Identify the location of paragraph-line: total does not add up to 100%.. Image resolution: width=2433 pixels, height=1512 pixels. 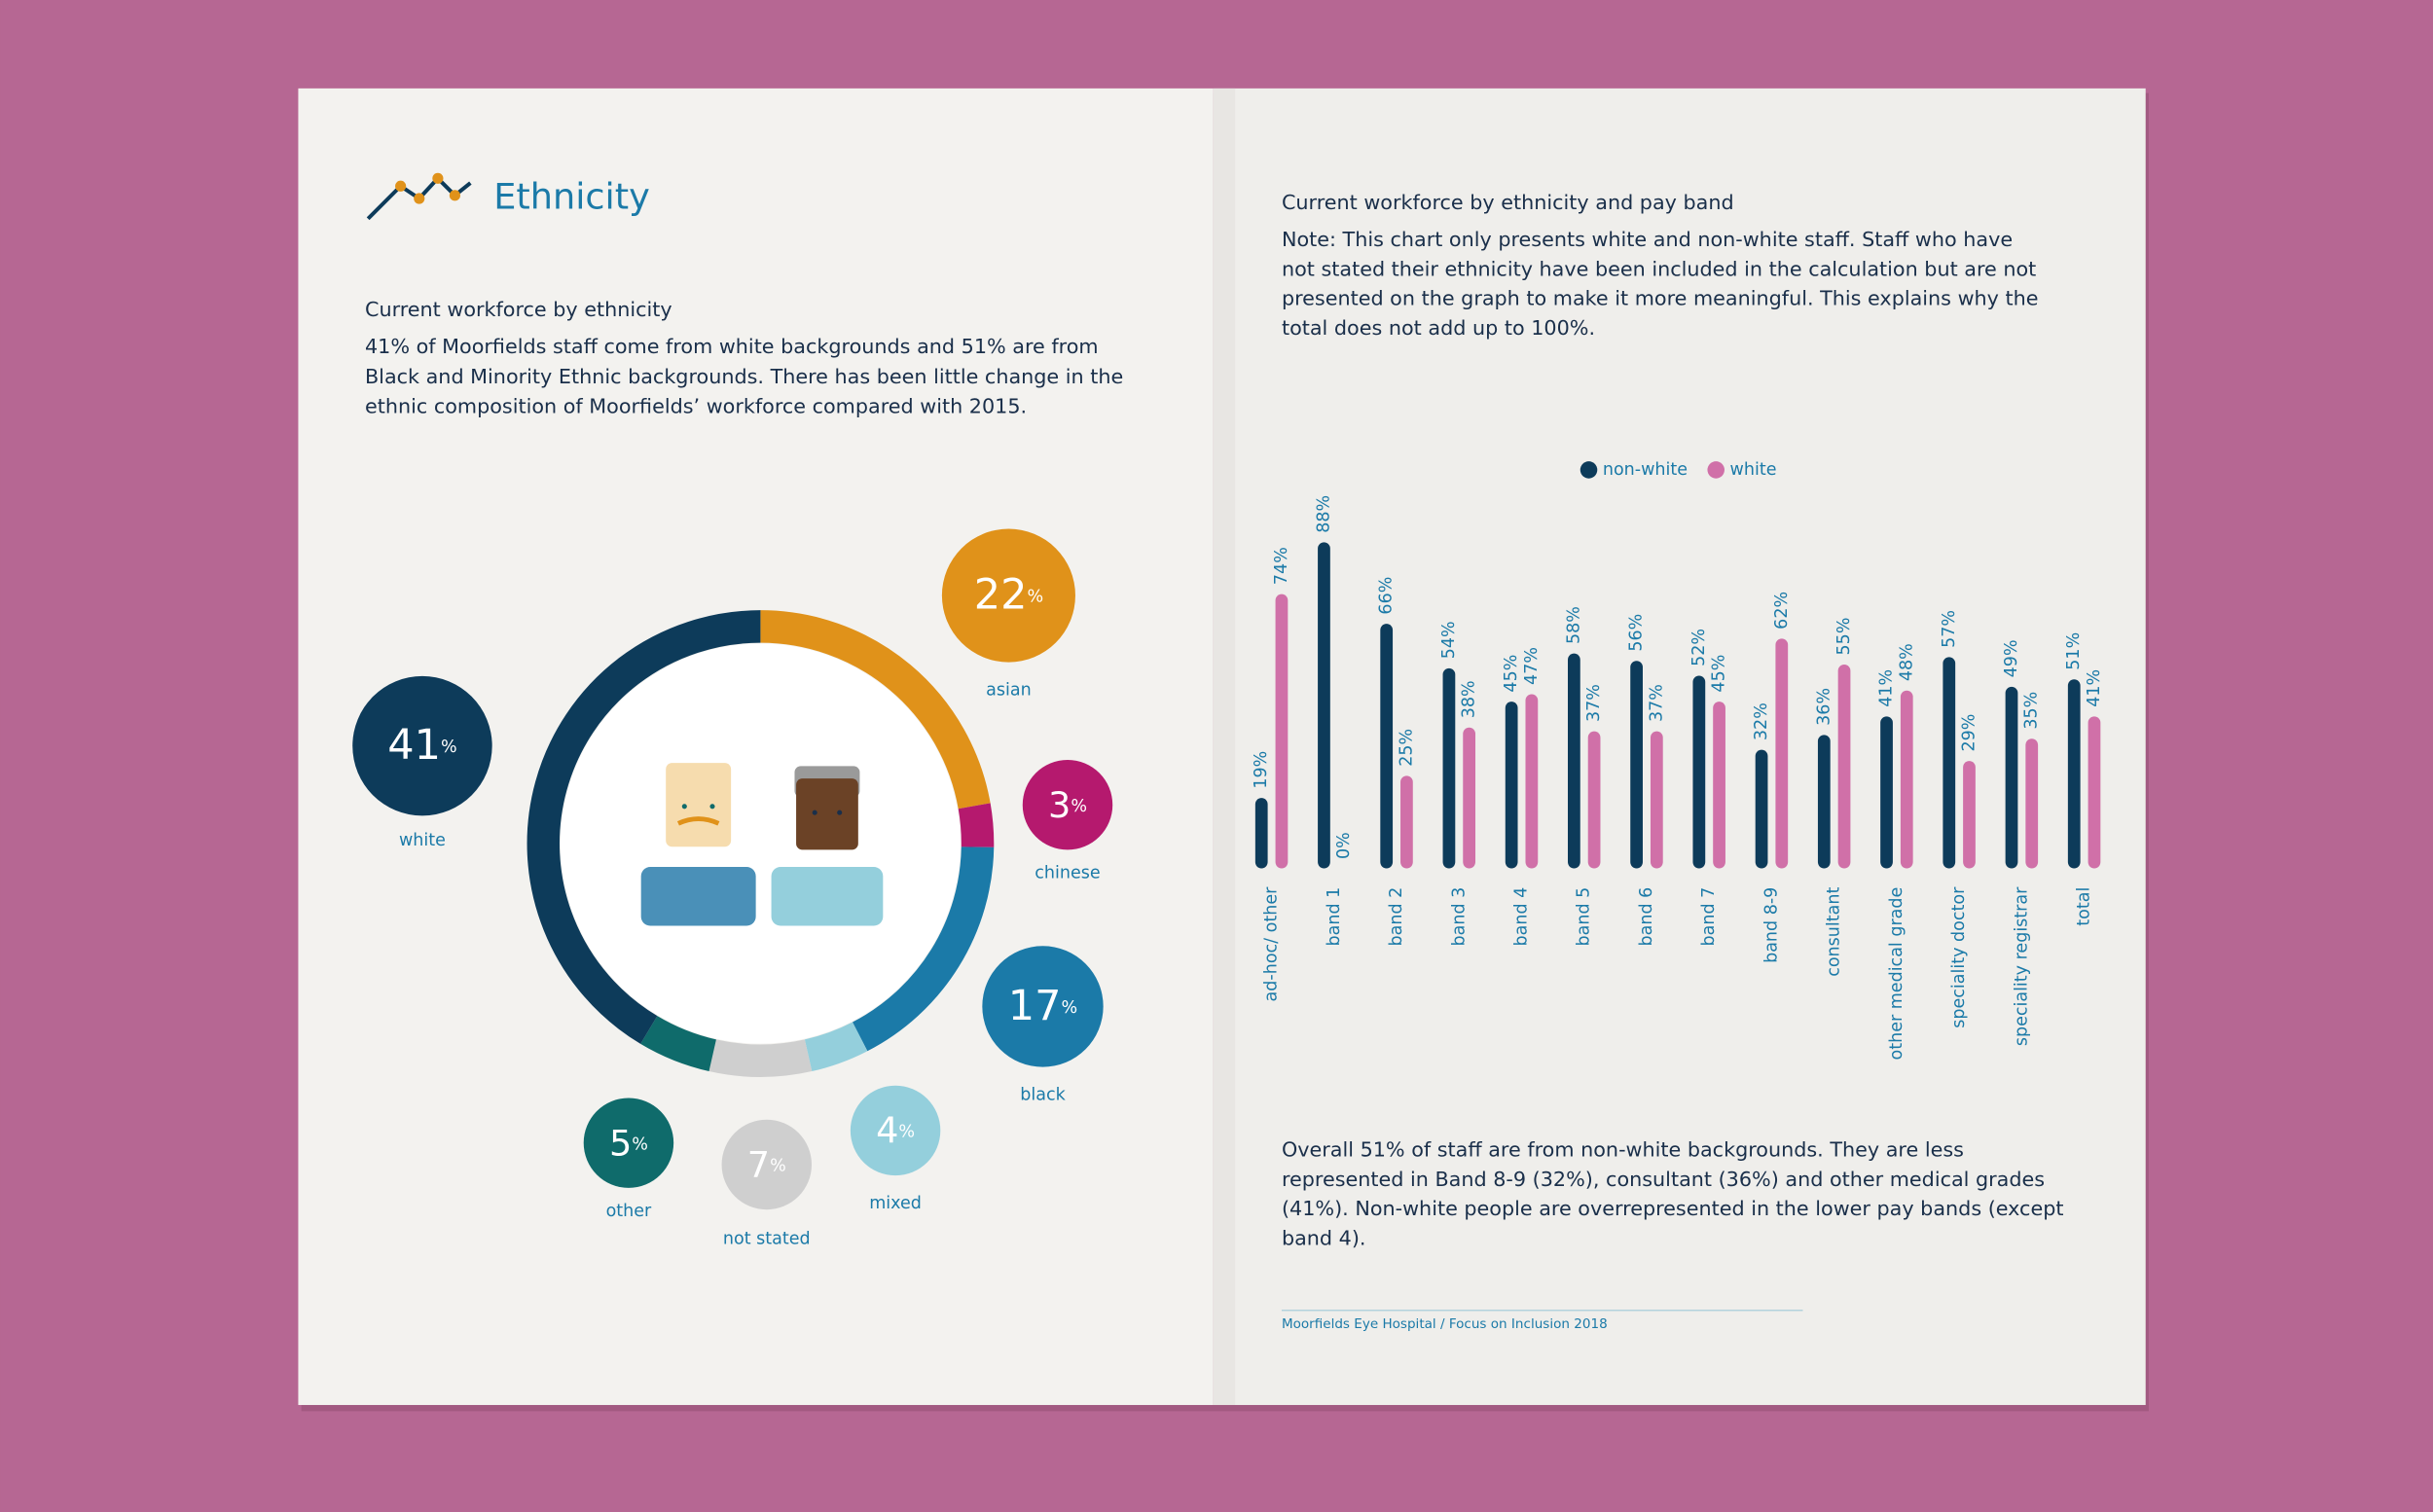
(1438, 328).